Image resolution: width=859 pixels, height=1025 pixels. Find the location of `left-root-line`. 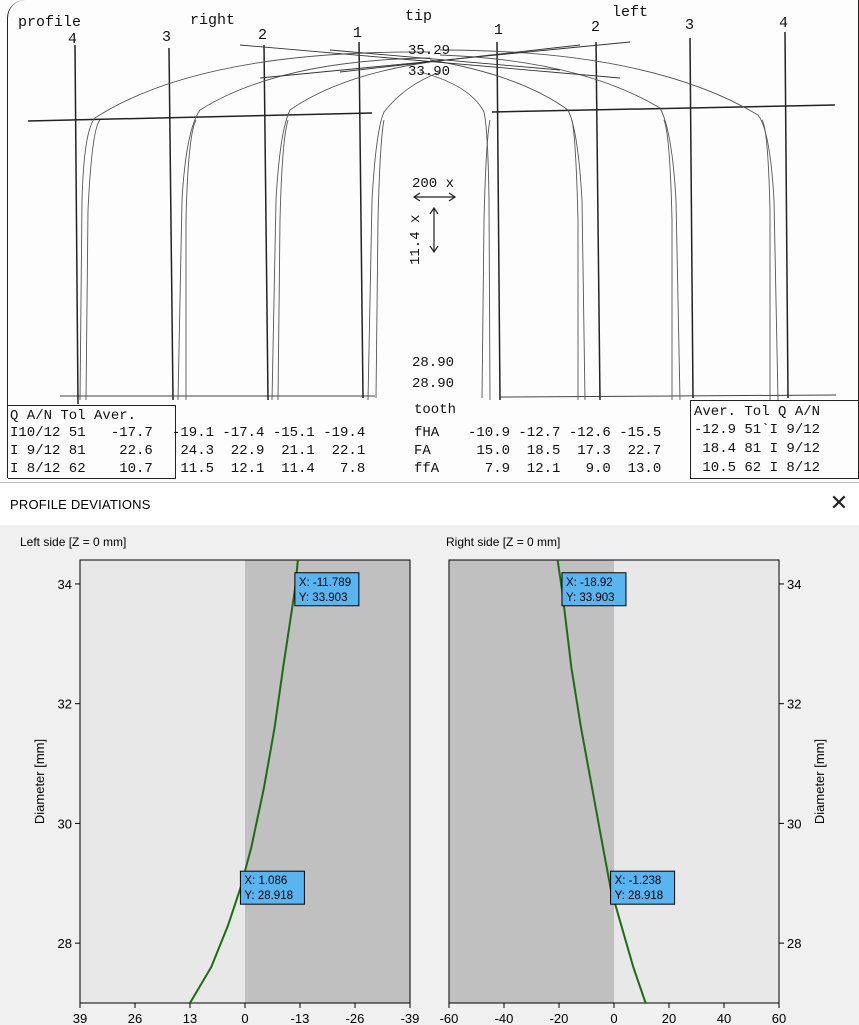

left-root-line is located at coordinates (668, 396).